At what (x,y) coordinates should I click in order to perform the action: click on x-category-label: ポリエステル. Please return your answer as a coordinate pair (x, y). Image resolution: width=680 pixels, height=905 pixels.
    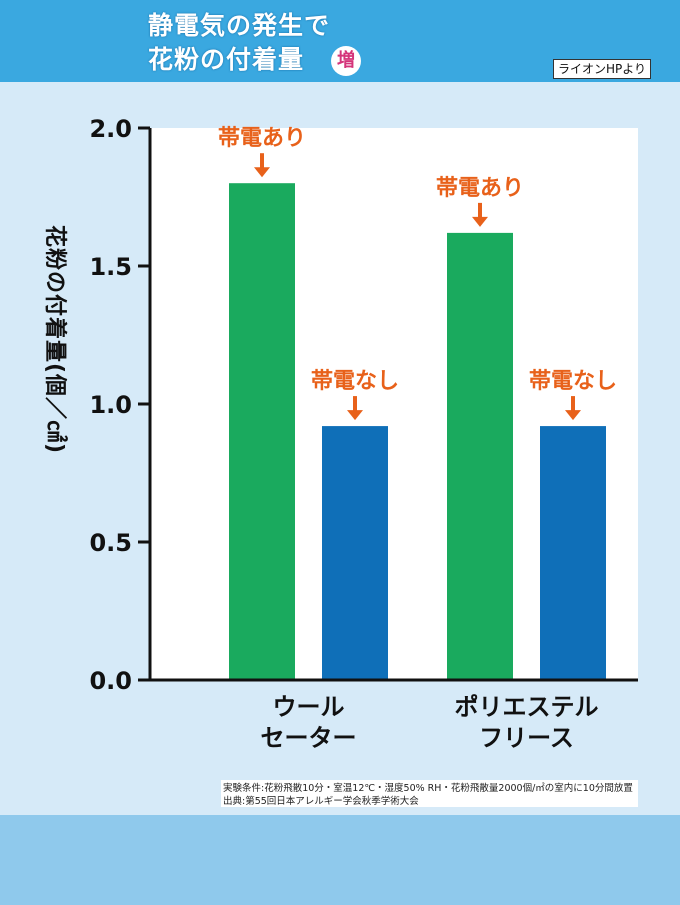
    Looking at the image, I should click on (527, 707).